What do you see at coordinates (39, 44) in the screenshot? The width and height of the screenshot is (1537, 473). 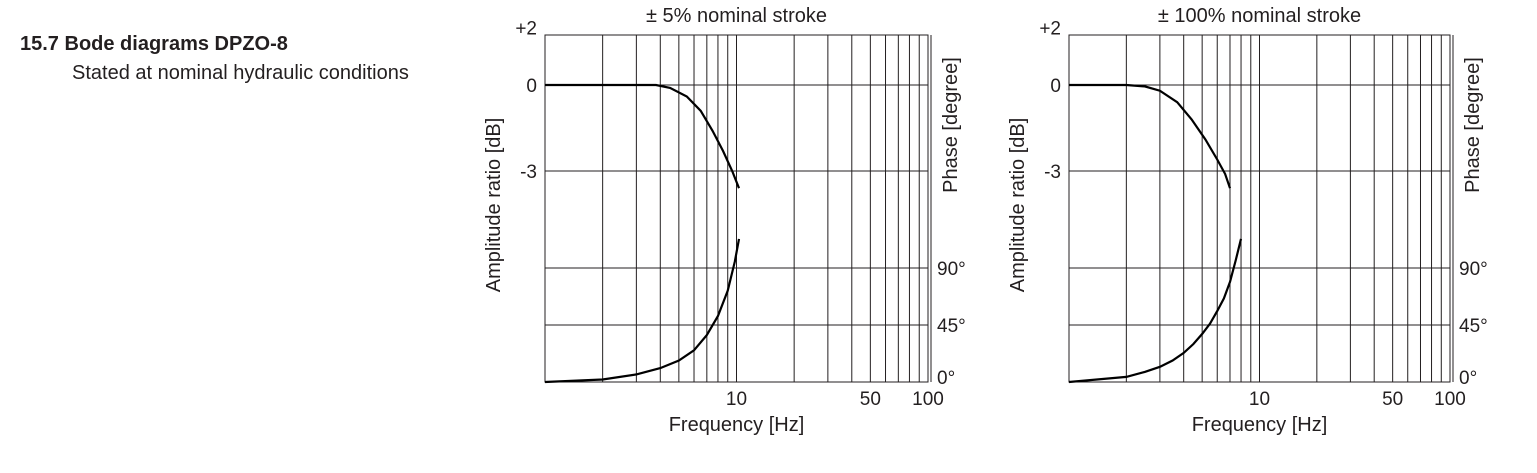 I see `section-number: 15.7` at bounding box center [39, 44].